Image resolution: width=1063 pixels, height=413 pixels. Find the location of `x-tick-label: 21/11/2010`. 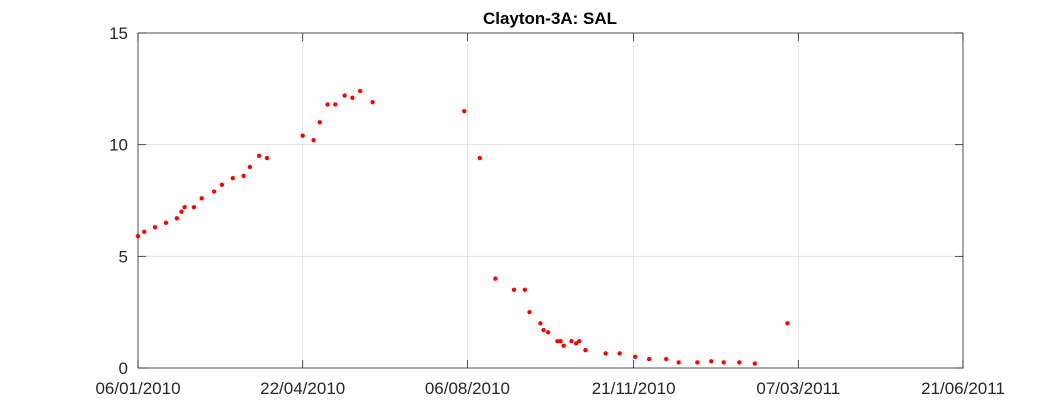

x-tick-label: 21/11/2010 is located at coordinates (634, 388).